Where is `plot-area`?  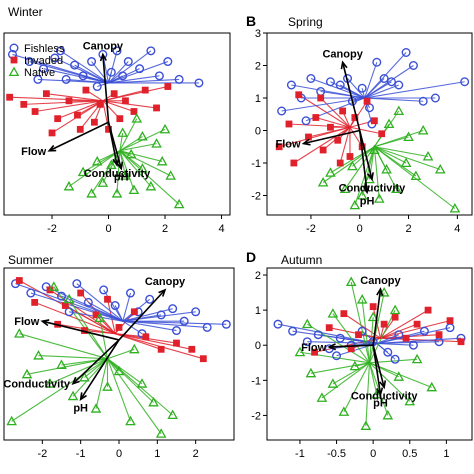
plot-area is located at coordinates (369, 353).